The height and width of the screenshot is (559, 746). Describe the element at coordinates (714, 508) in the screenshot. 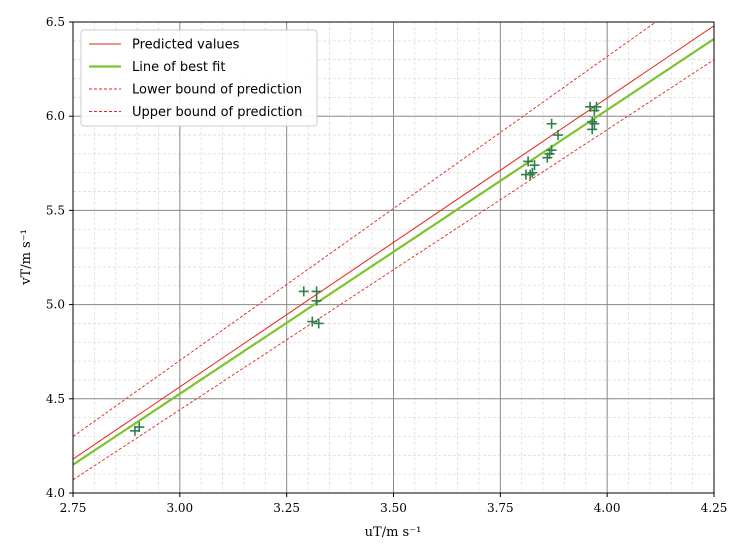

I see `x-tick-label: 4.25` at that location.